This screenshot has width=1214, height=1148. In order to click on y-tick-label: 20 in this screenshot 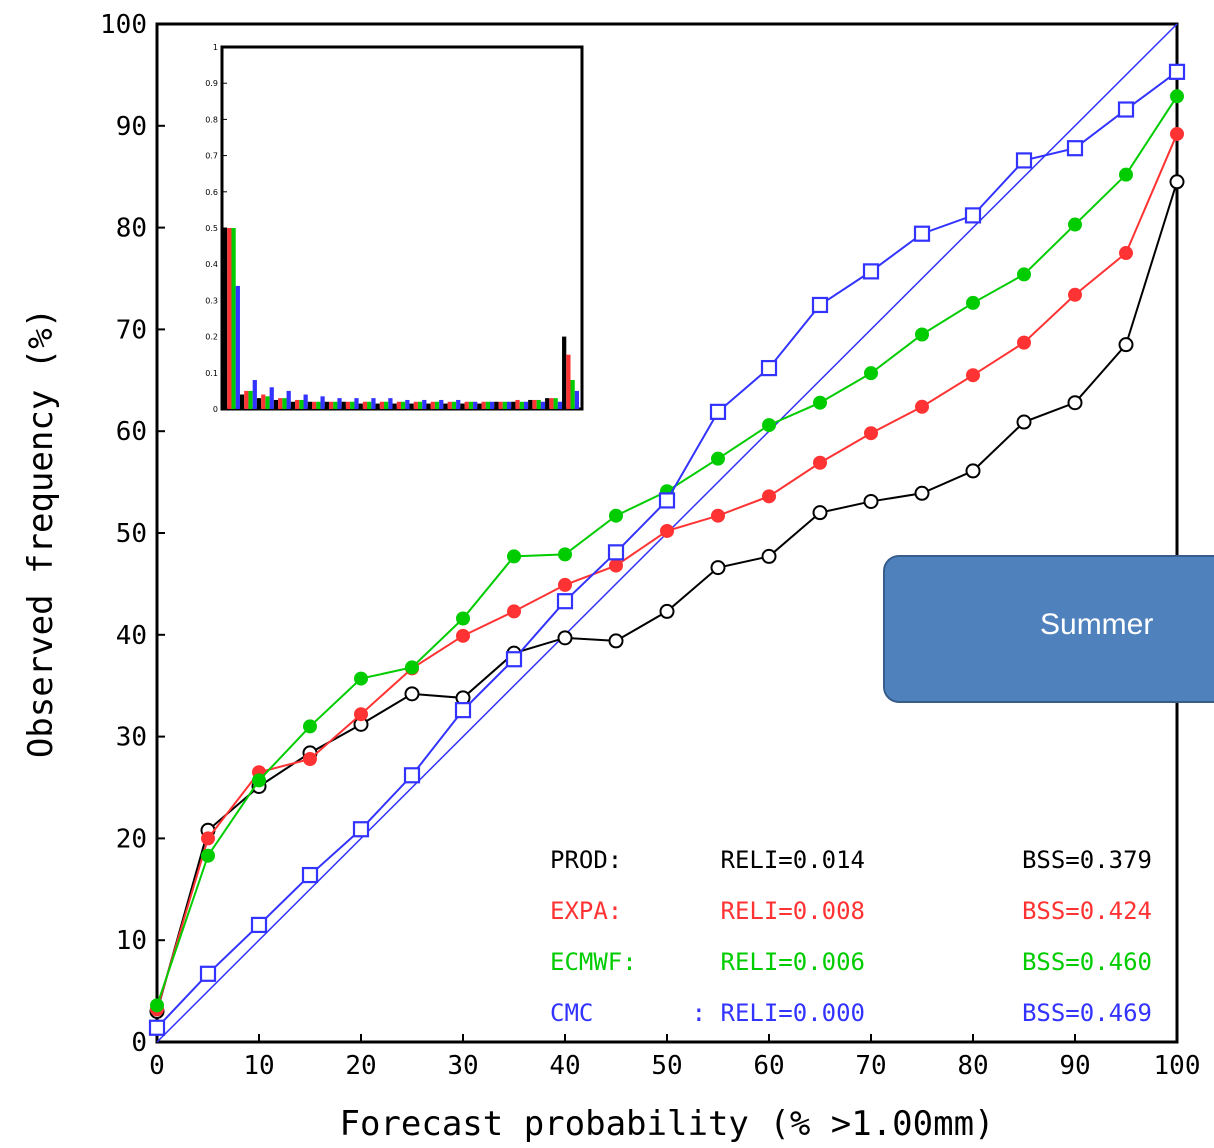, I will do `click(131, 839)`.